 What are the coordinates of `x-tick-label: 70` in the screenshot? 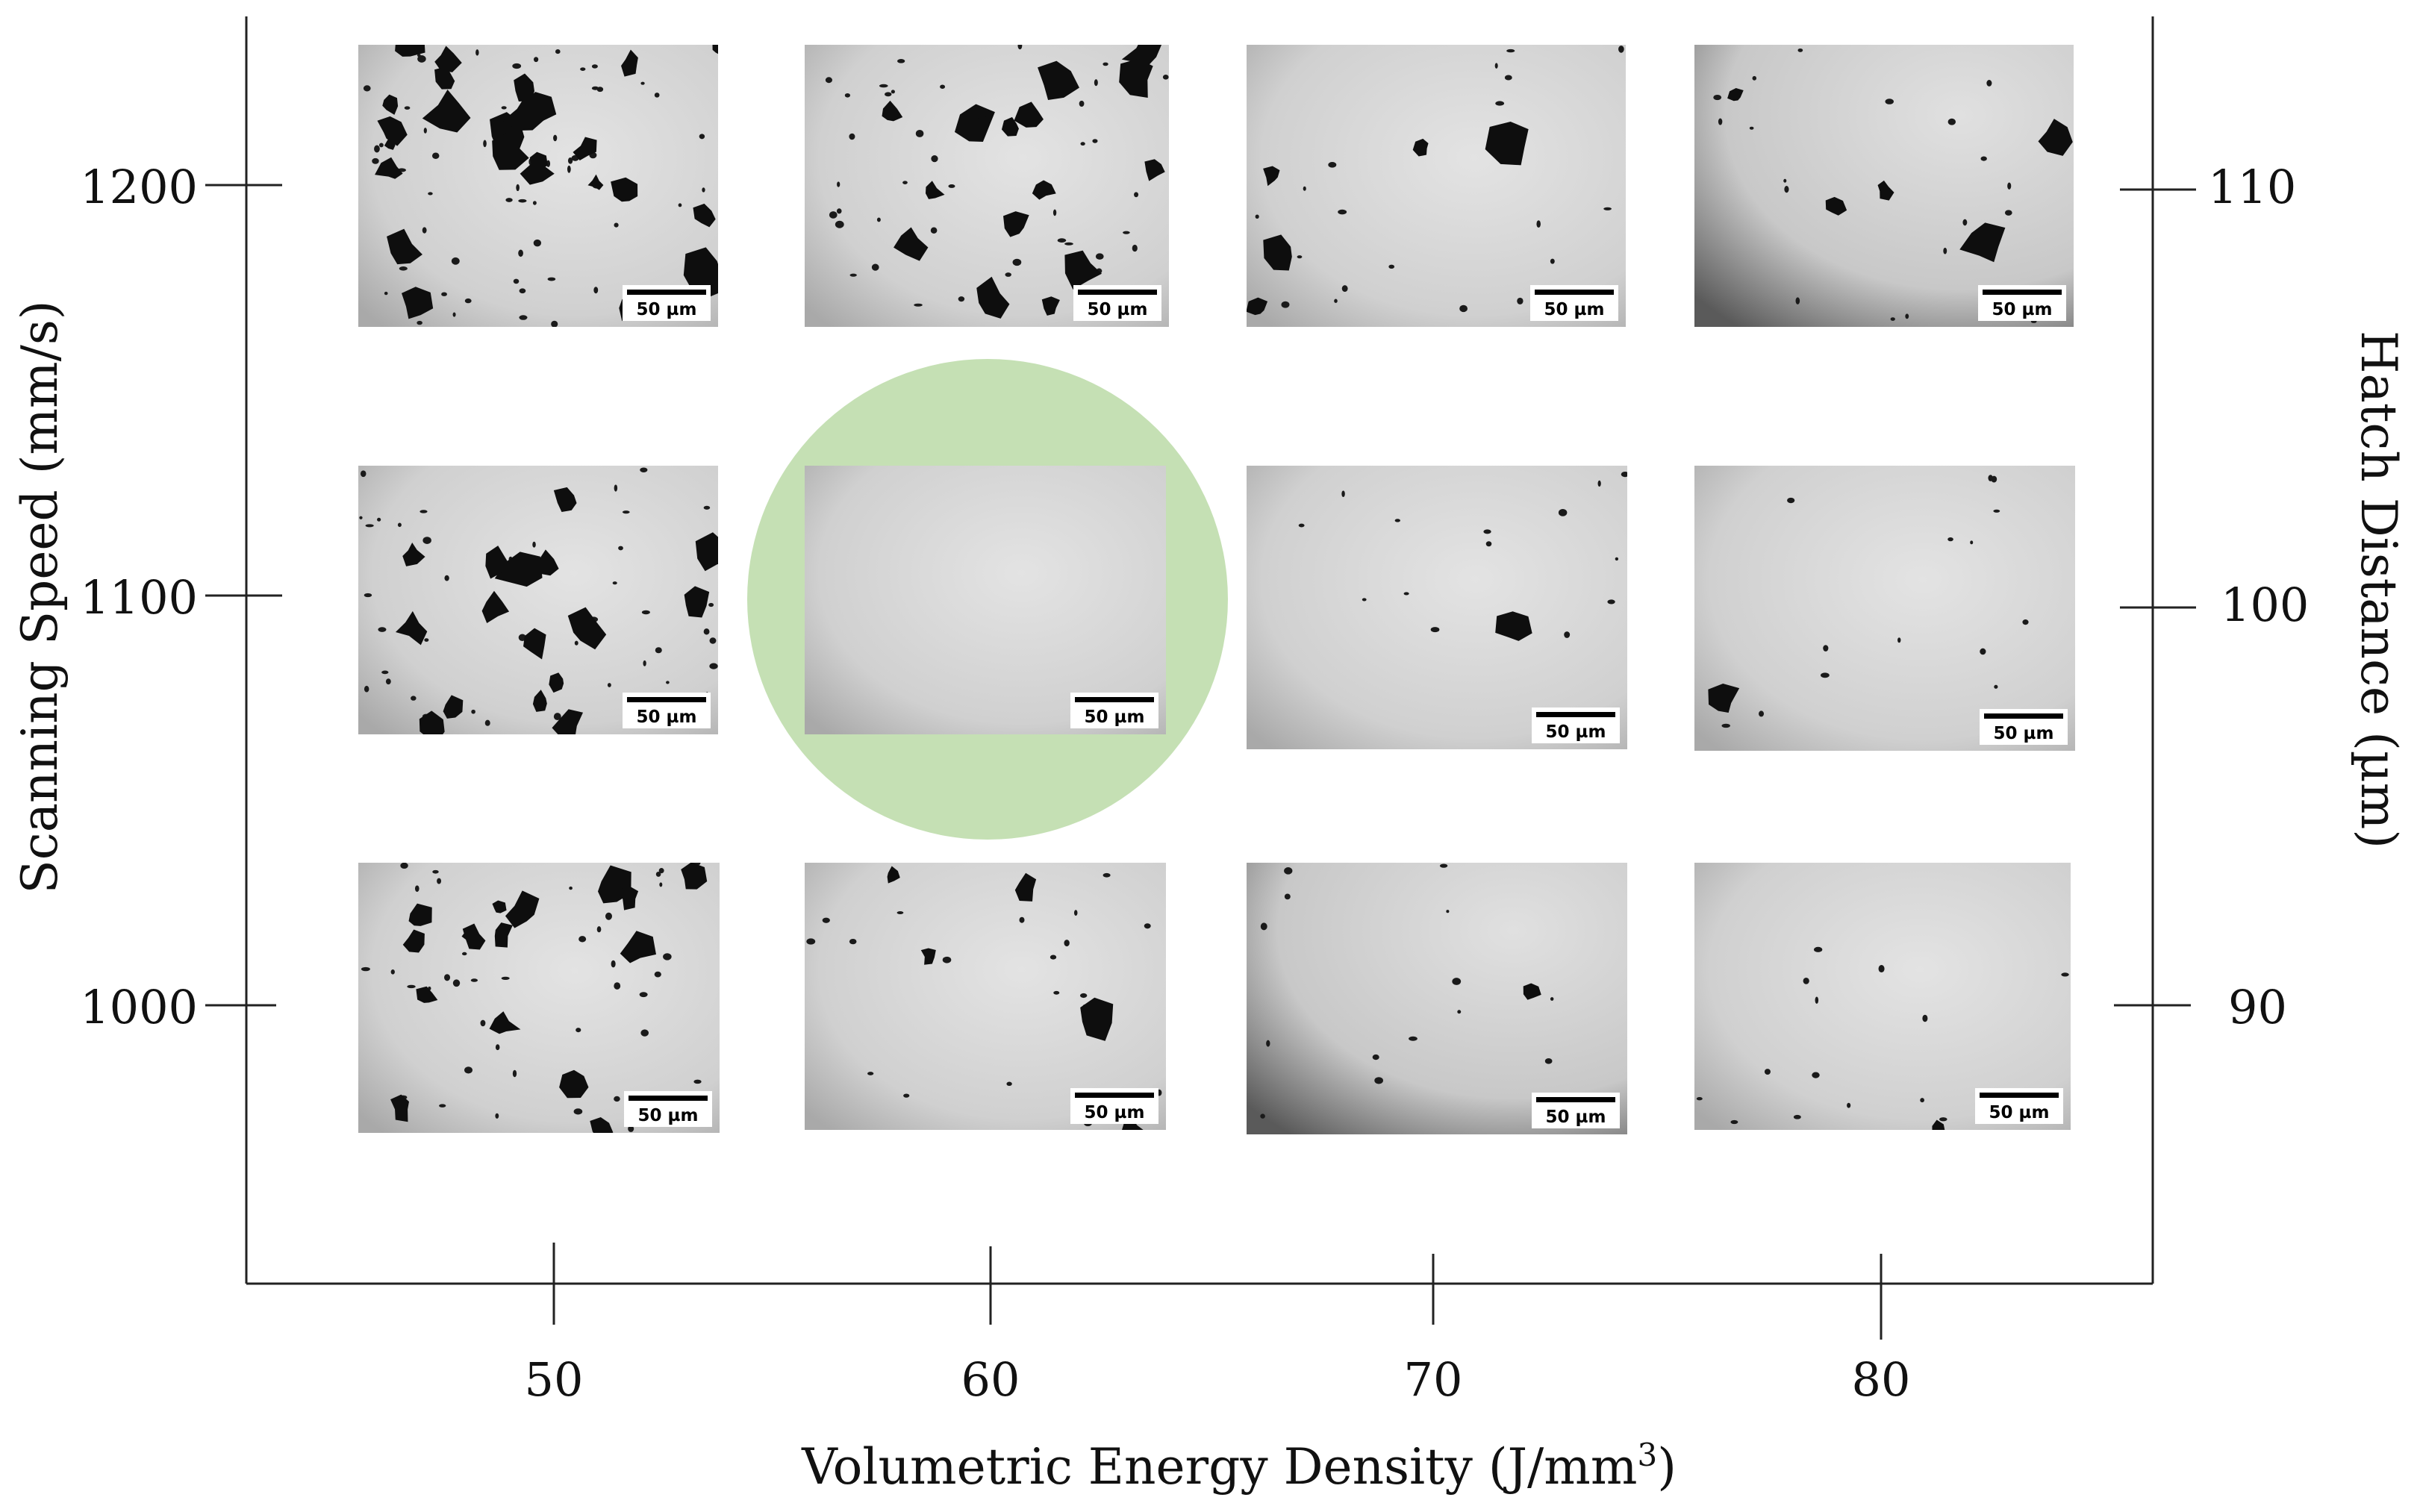 It's located at (1433, 1379).